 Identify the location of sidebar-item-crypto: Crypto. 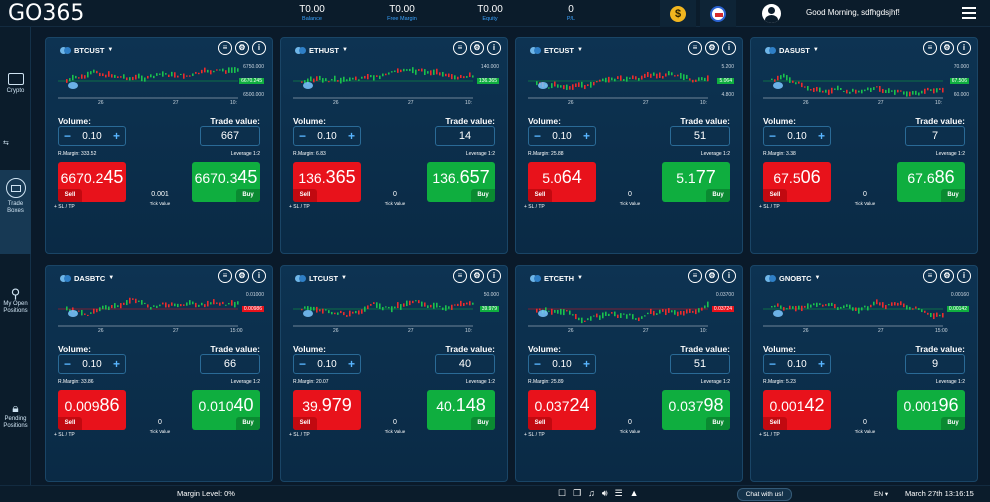
(15, 84).